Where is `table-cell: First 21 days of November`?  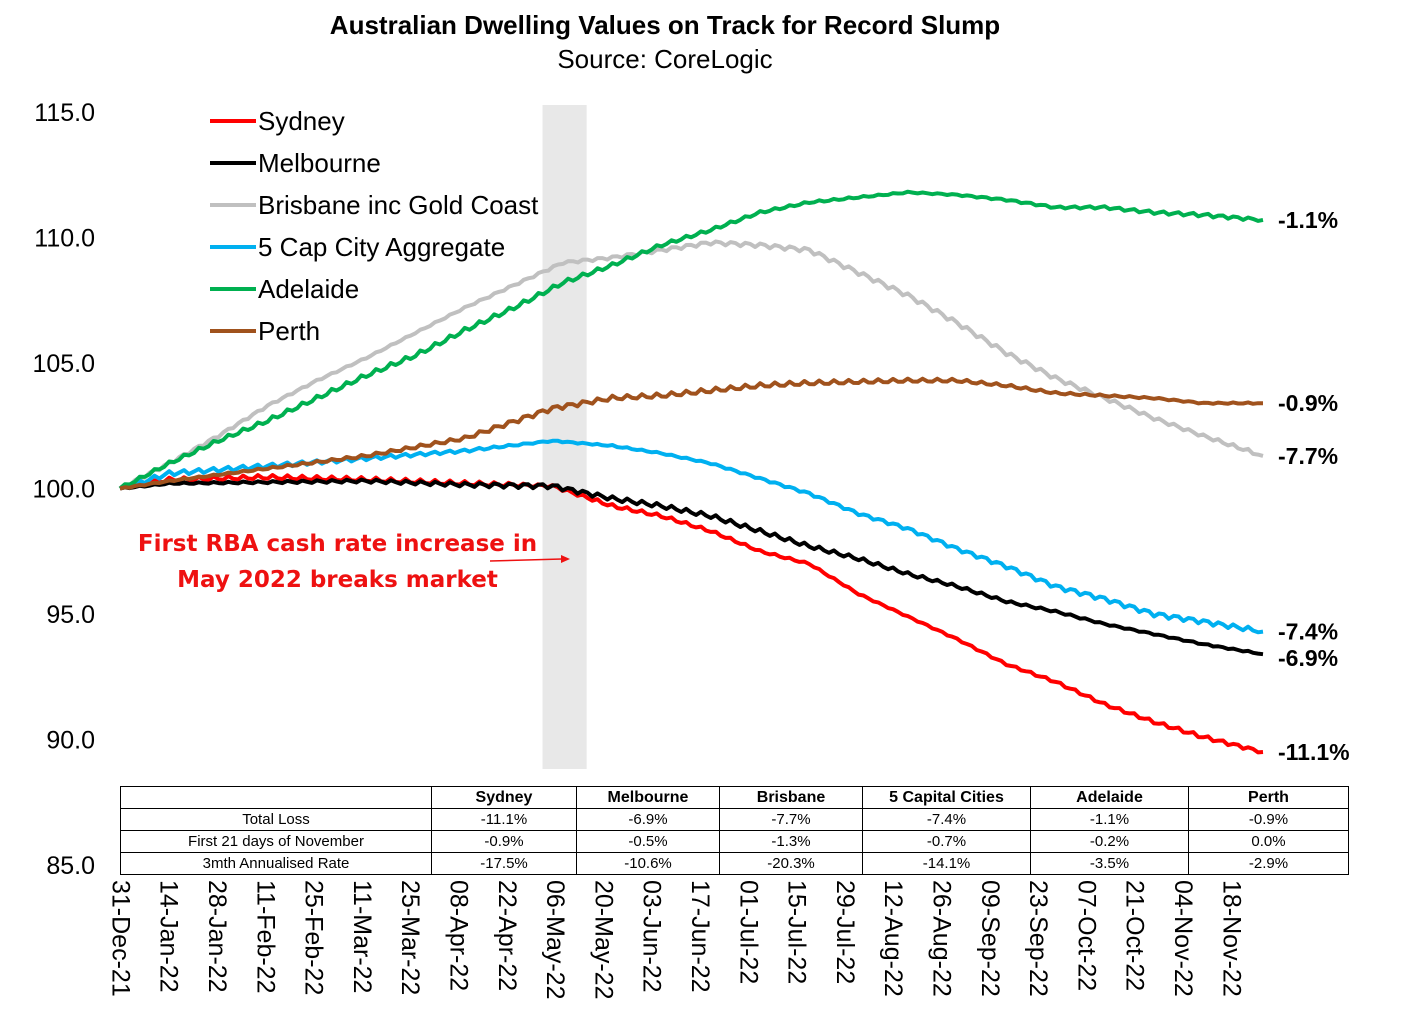 table-cell: First 21 days of November is located at coordinates (276, 841).